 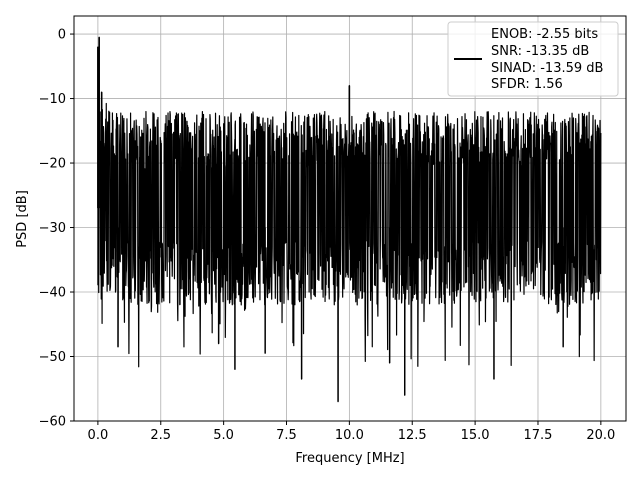 What do you see at coordinates (52, 228) in the screenshot?
I see `y-tick-label: −30` at bounding box center [52, 228].